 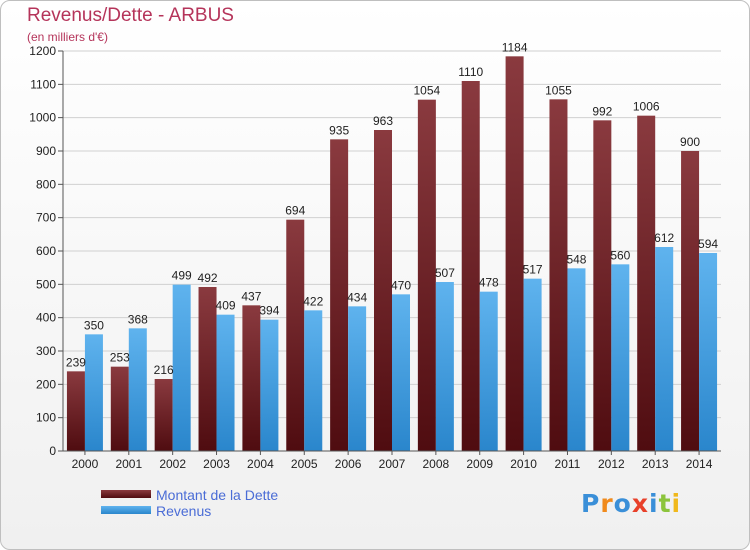 What do you see at coordinates (94, 325) in the screenshot?
I see `data-label-revenus: 350` at bounding box center [94, 325].